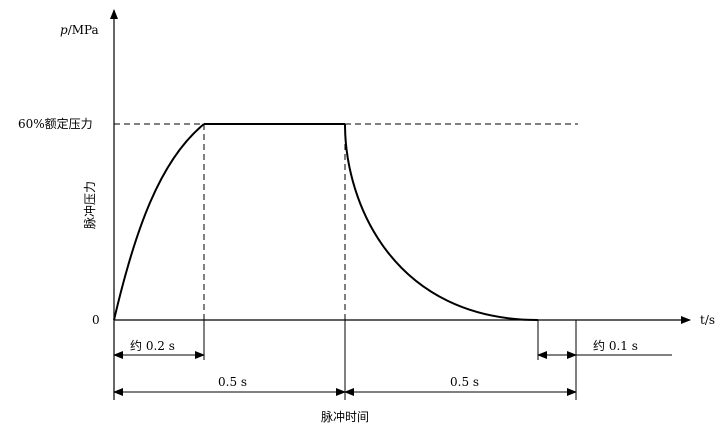 This screenshot has width=727, height=431. What do you see at coordinates (232, 382) in the screenshot?
I see `dim-label-hold: 0.5 s` at bounding box center [232, 382].